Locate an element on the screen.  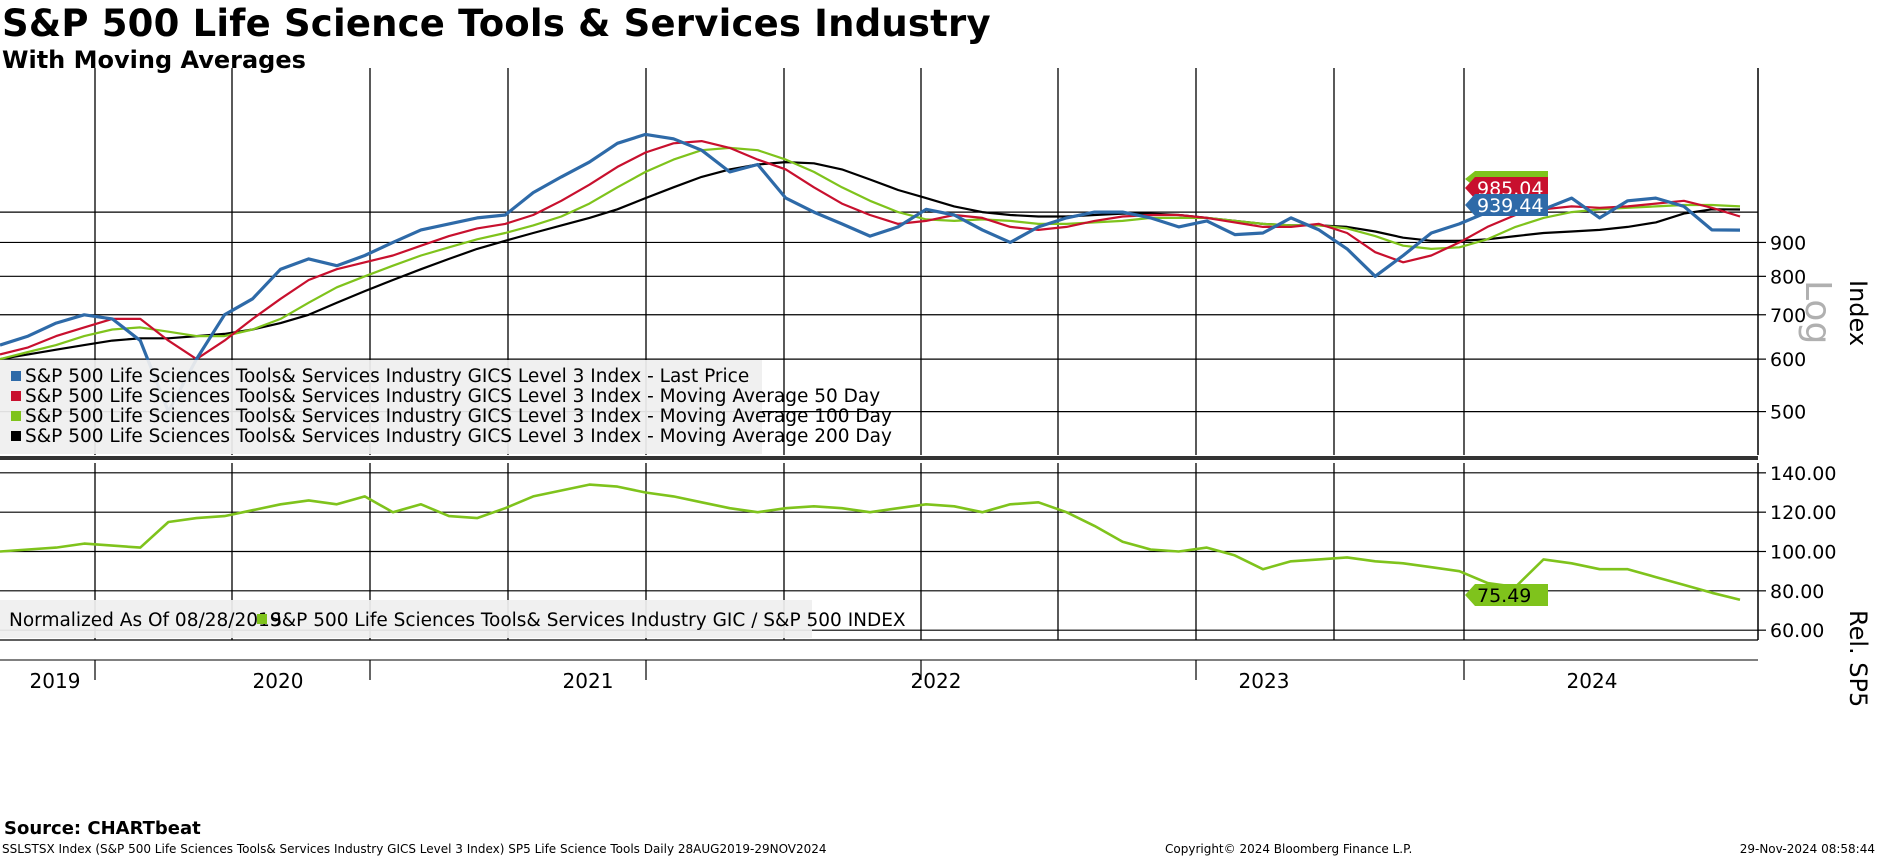
last-price-badge-shape is located at coordinates (1506, 205).